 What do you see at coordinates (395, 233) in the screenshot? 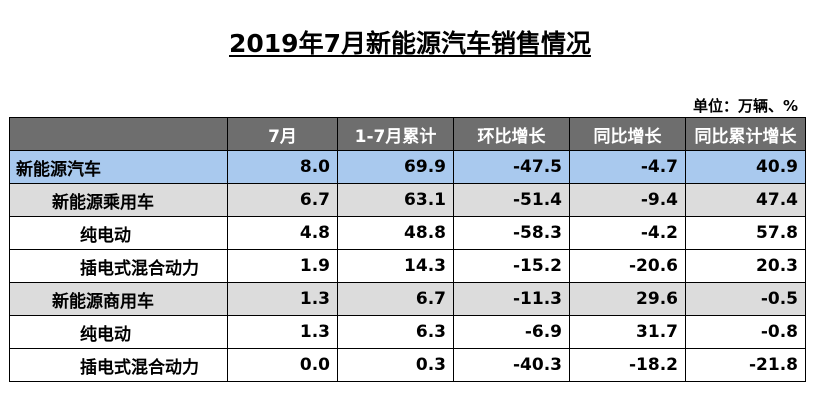
I see `cumulative-value: 48.8` at bounding box center [395, 233].